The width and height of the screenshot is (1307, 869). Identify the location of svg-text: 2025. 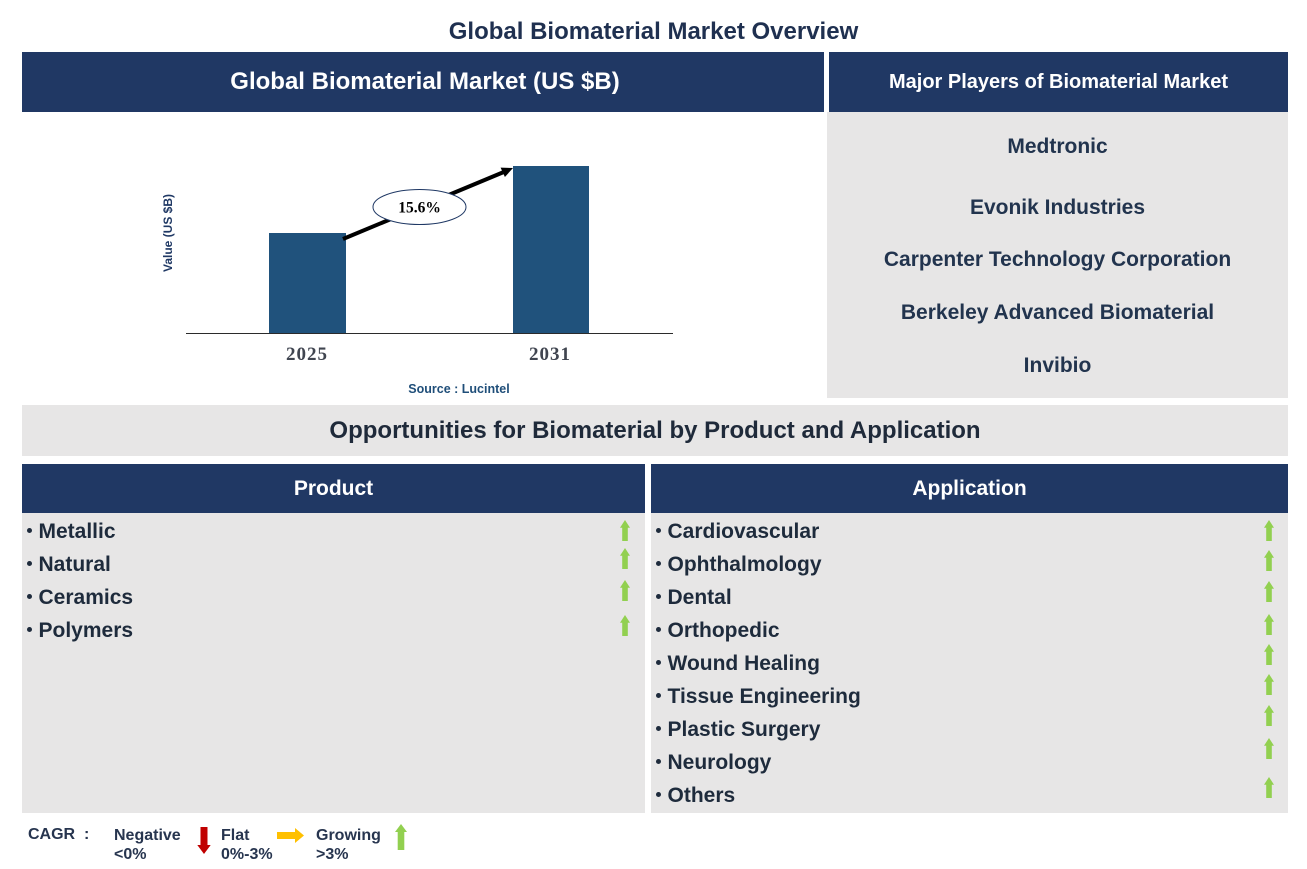
(307, 354).